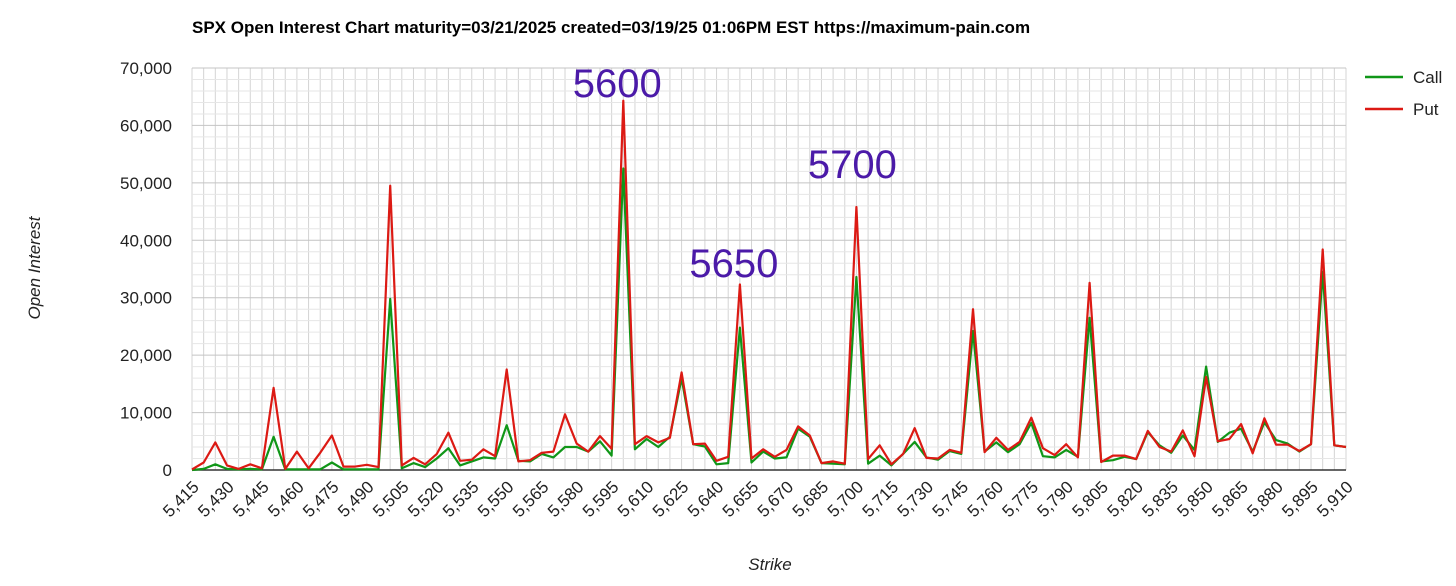  I want to click on y-tick-label: 30,000, so click(146, 298).